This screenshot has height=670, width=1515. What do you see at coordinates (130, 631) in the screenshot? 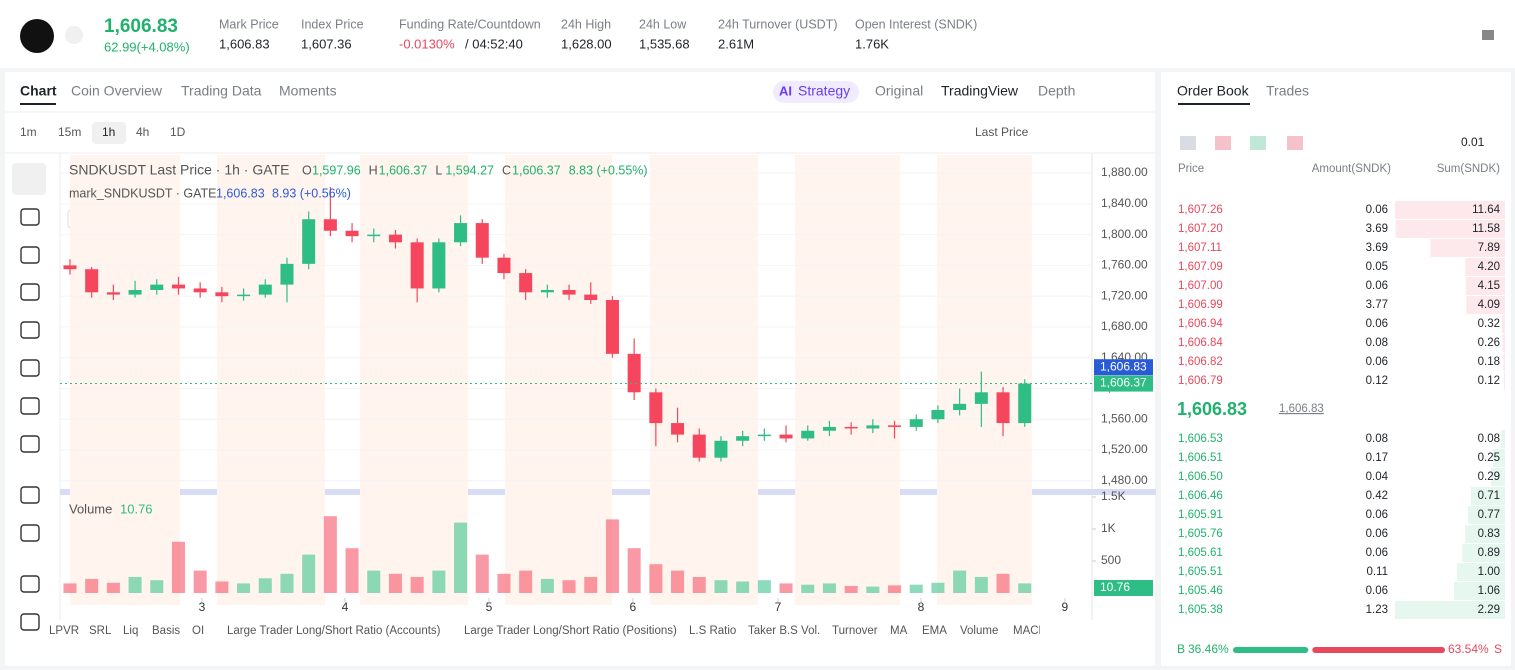
I see `indicator-tab: Liq` at bounding box center [130, 631].